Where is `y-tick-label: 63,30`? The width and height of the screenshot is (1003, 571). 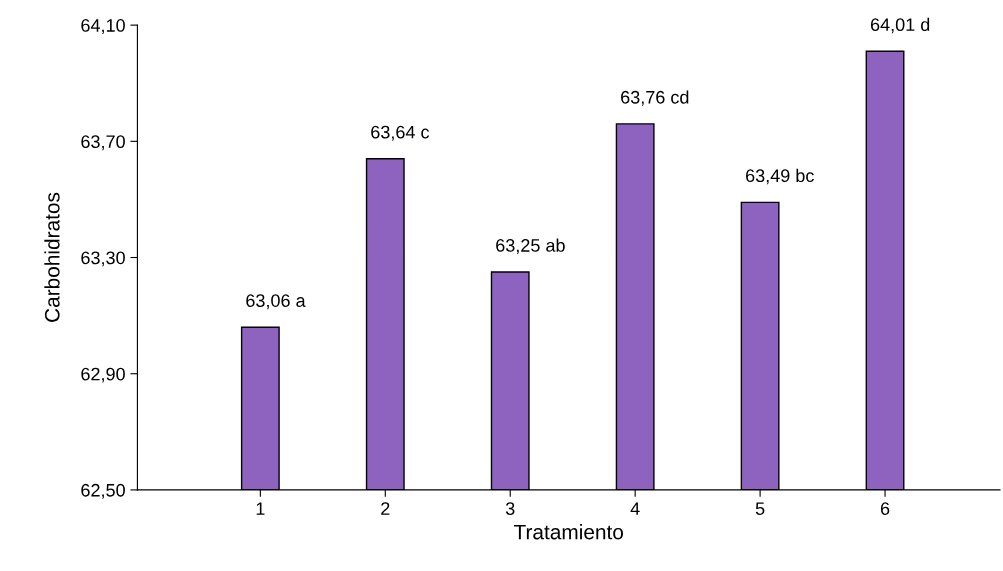 y-tick-label: 63,30 is located at coordinates (103, 259).